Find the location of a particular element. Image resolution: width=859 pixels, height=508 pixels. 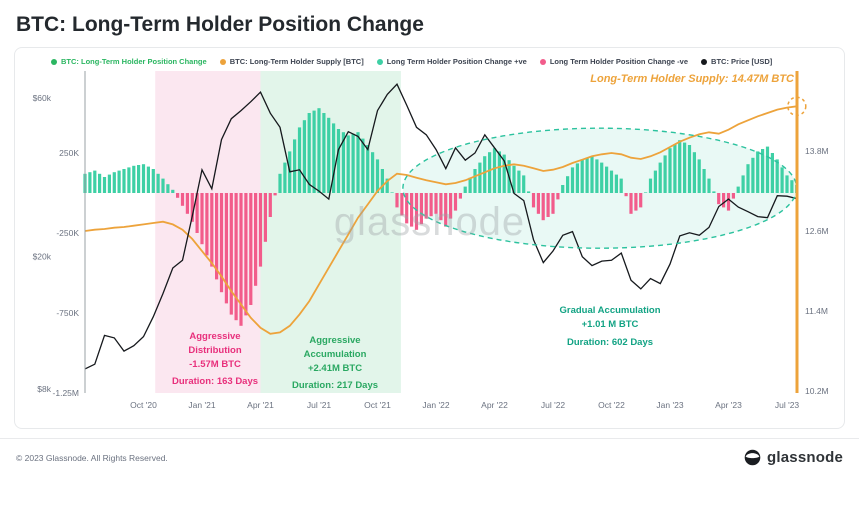

axis-label: Jul '22 is located at coordinates (553, 405).